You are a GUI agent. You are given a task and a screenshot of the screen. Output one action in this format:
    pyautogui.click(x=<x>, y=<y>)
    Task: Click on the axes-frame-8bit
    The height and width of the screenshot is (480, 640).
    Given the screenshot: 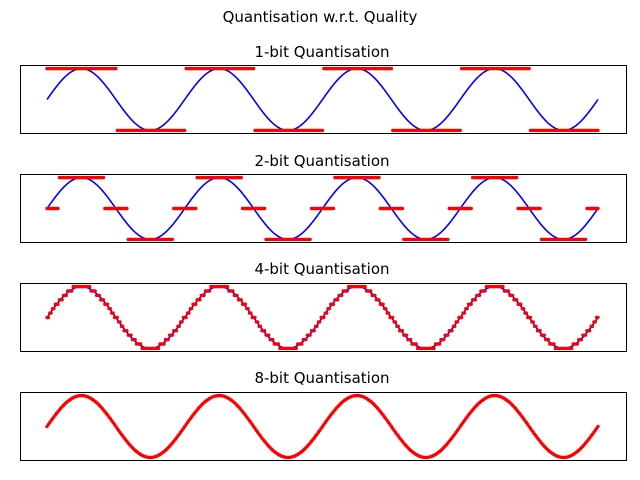 What is the action you would take?
    pyautogui.click(x=323, y=426)
    